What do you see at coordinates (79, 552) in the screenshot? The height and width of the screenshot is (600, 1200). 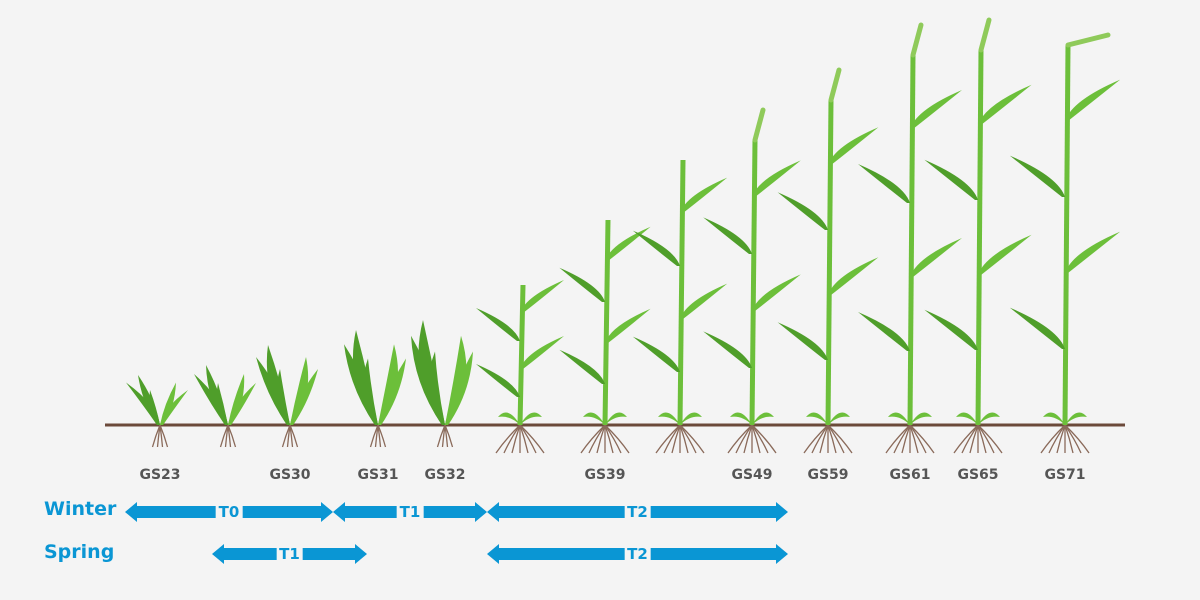 I see `spring-label: Spring` at bounding box center [79, 552].